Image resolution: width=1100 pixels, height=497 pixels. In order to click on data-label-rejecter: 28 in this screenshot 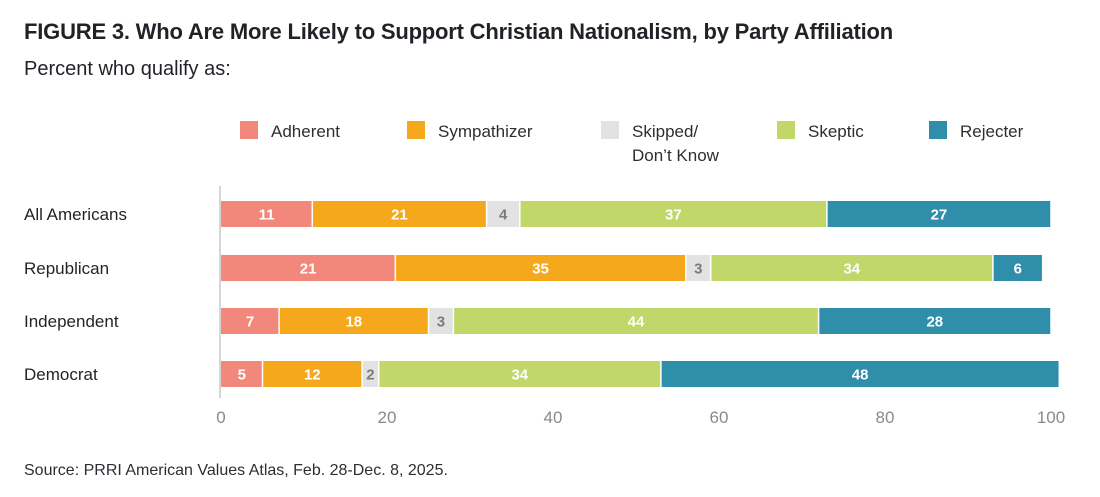, I will do `click(934, 322)`.